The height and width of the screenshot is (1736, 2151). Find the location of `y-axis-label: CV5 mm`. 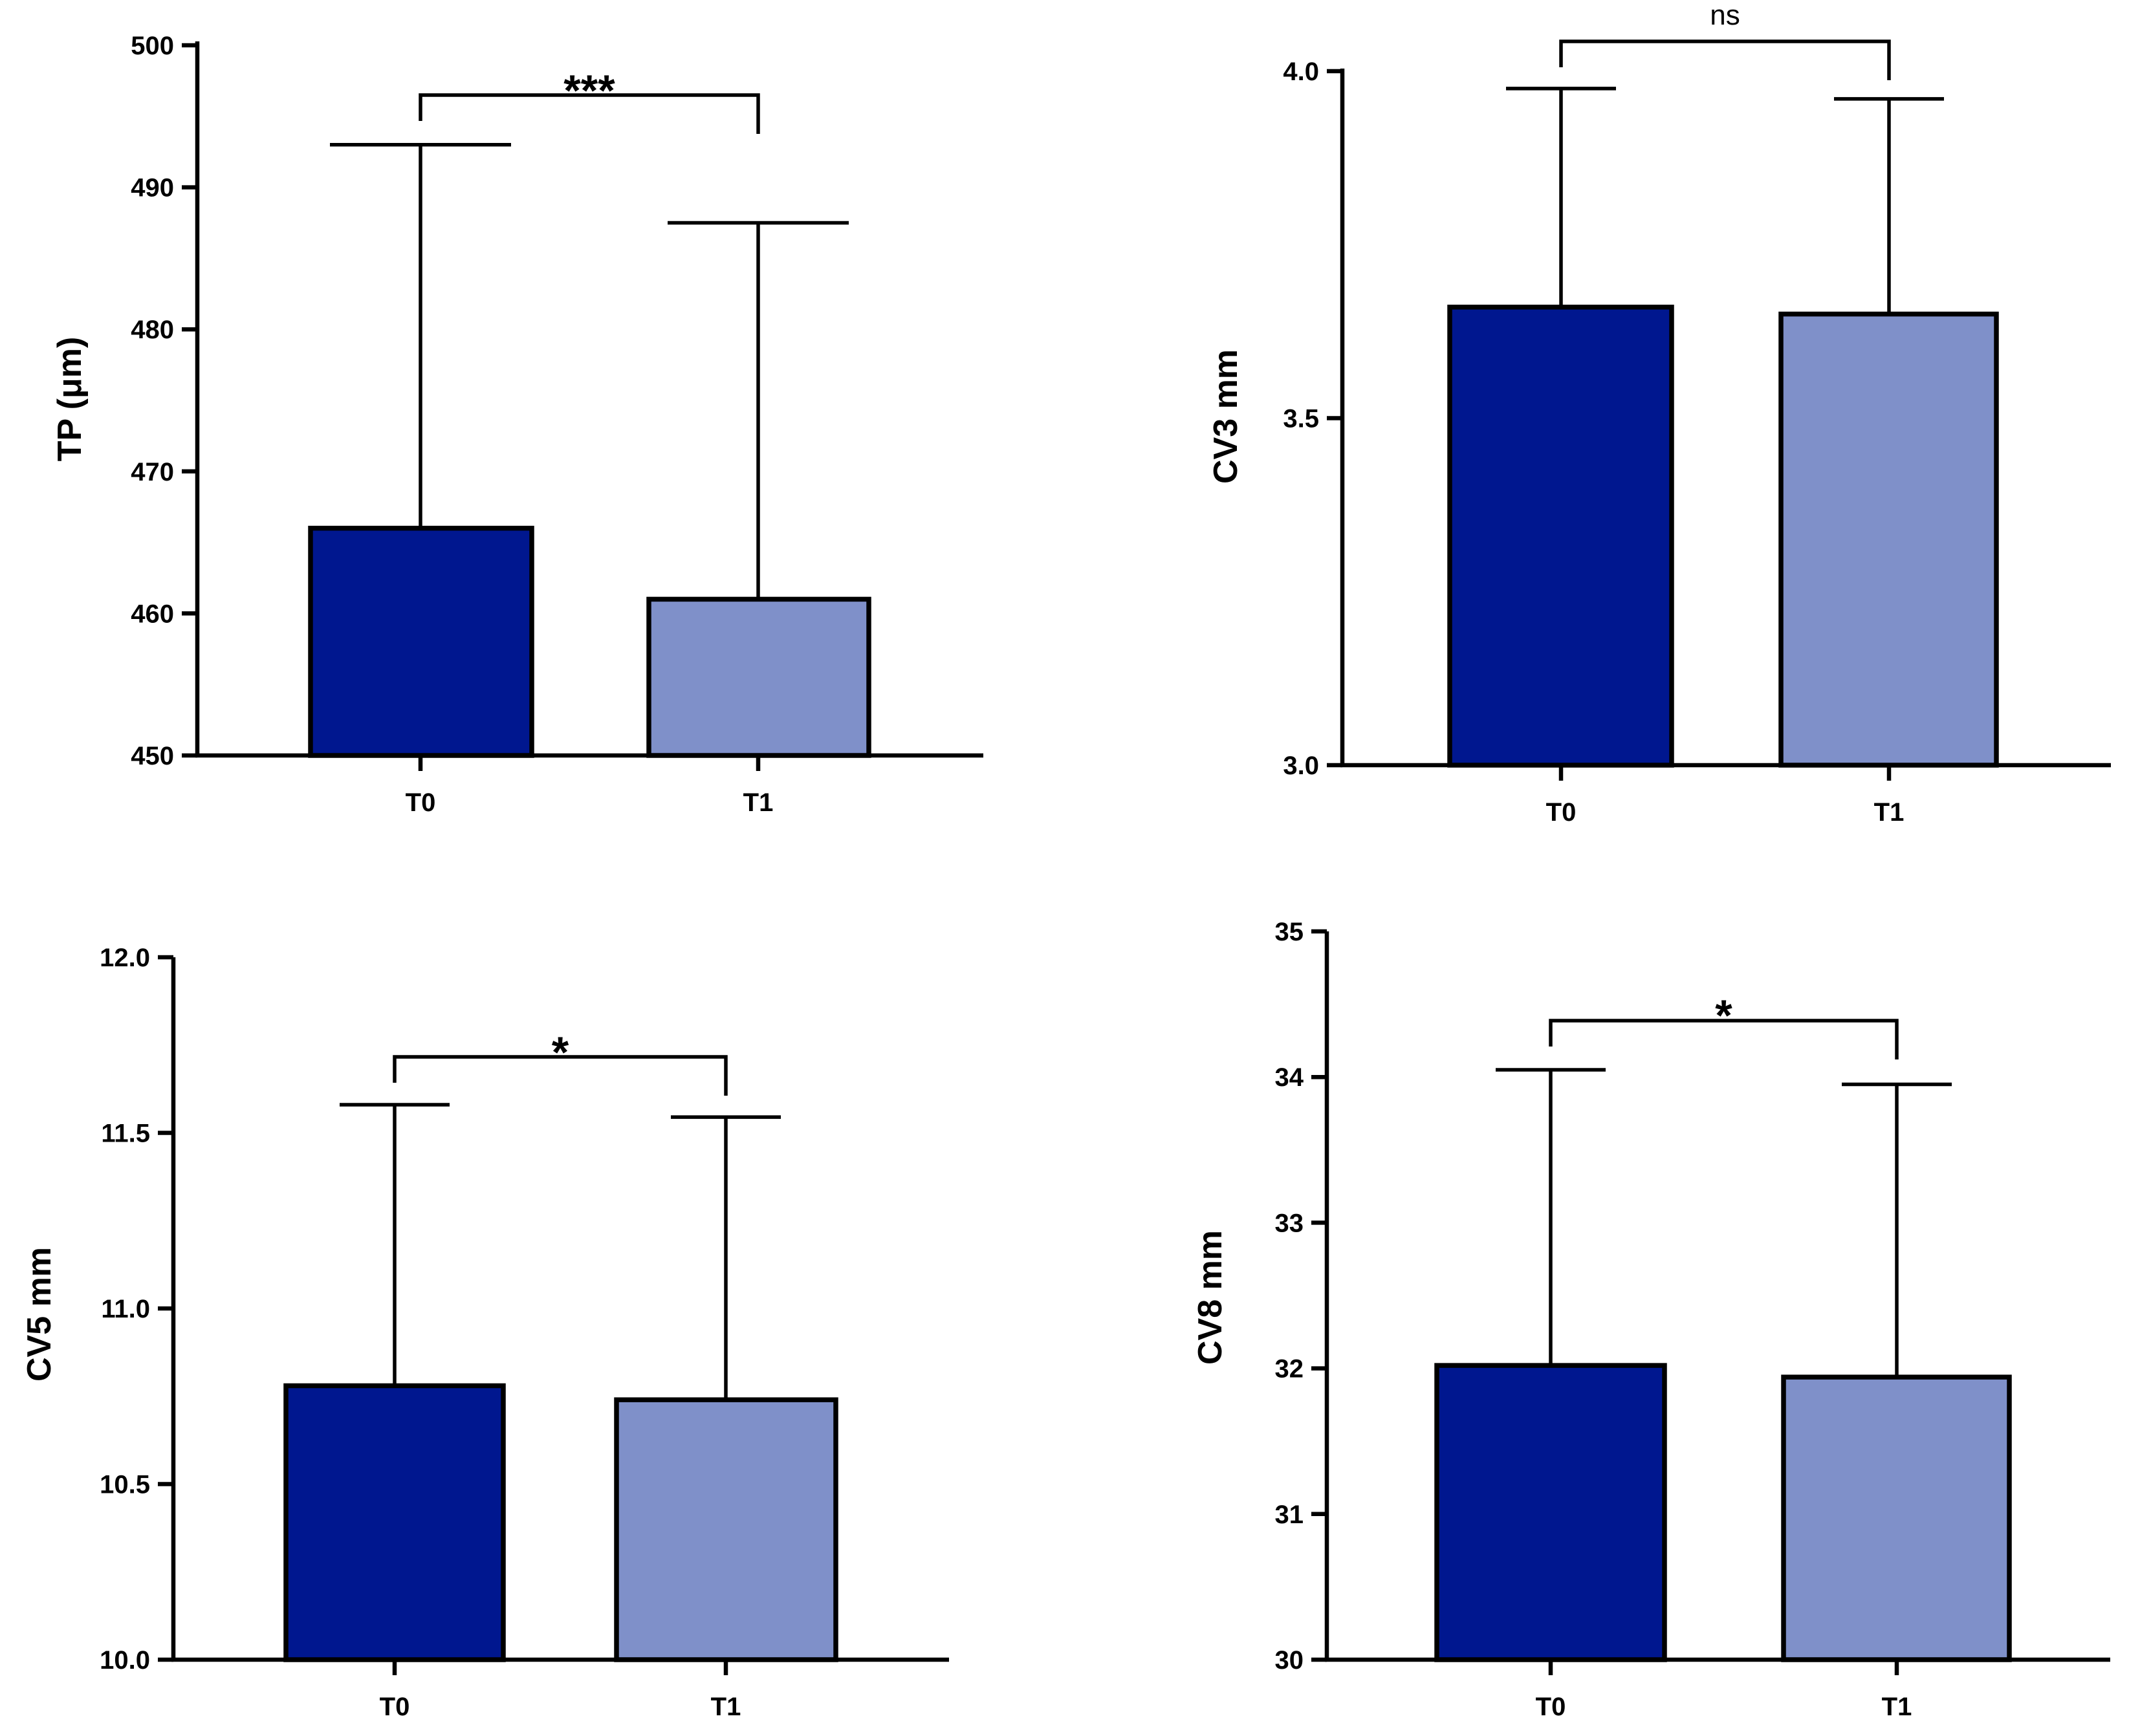

y-axis-label: CV5 mm is located at coordinates (39, 1314).